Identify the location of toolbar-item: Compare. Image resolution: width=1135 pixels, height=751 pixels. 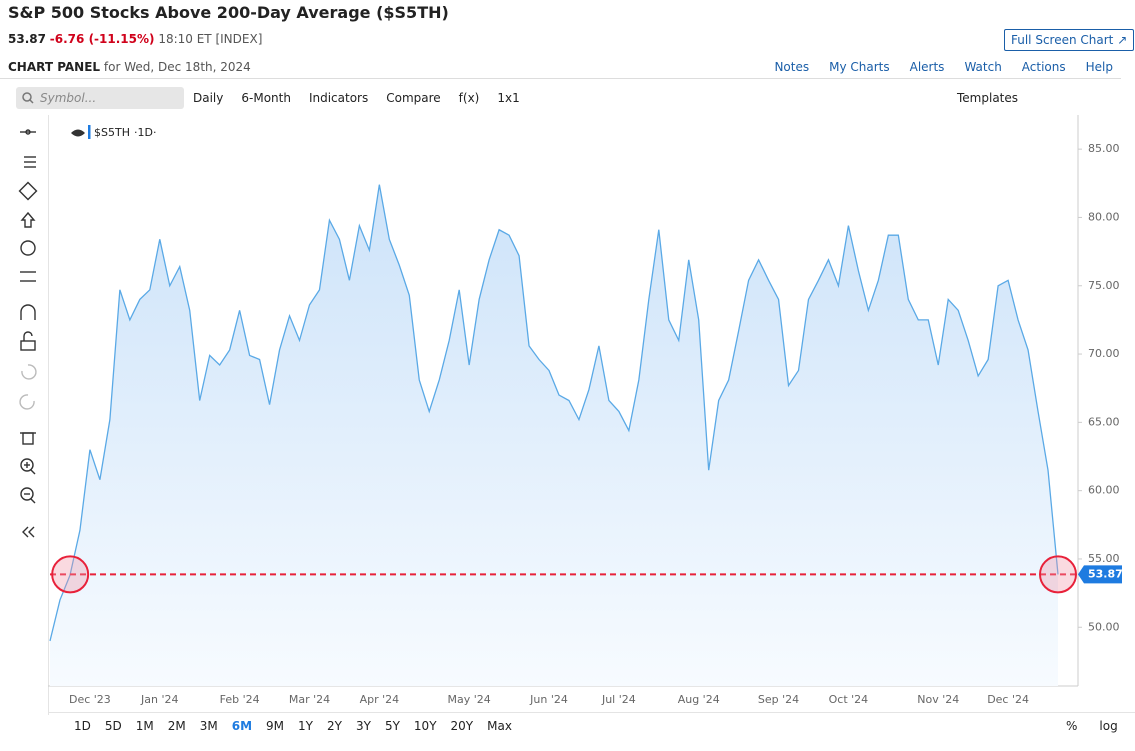
(413, 98).